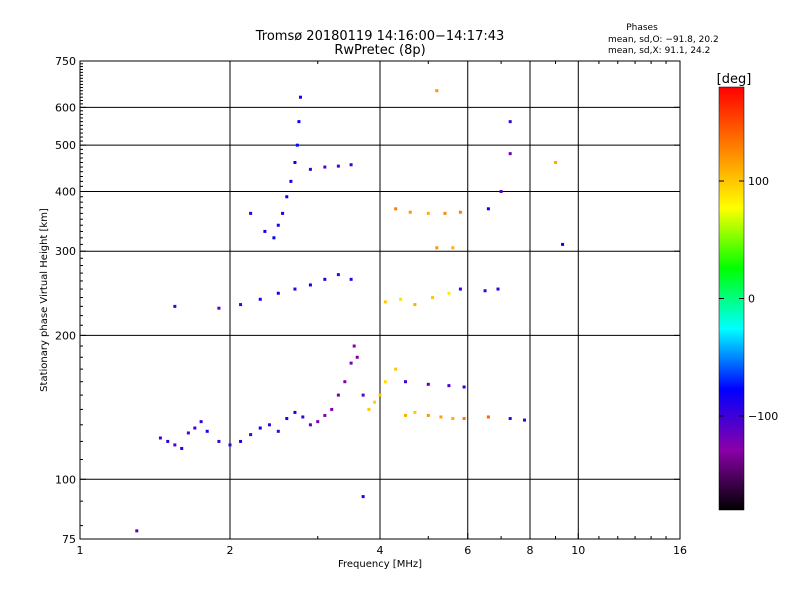  I want to click on stats-line-x: mean, sd,X: 91.1, 24.2, so click(659, 51).